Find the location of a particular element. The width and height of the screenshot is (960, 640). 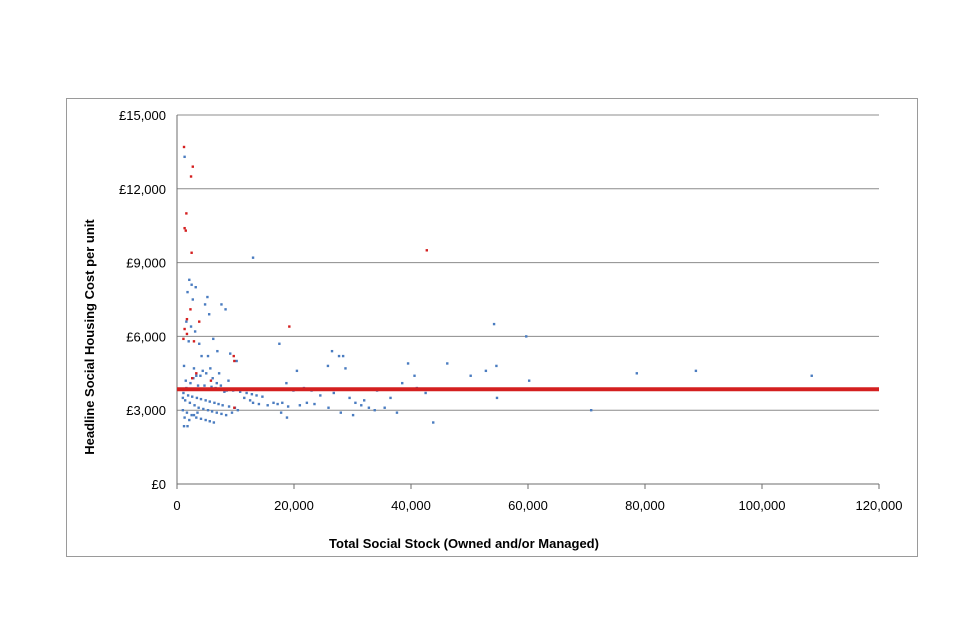

y-tick-label: £9,000 is located at coordinates (146, 263).